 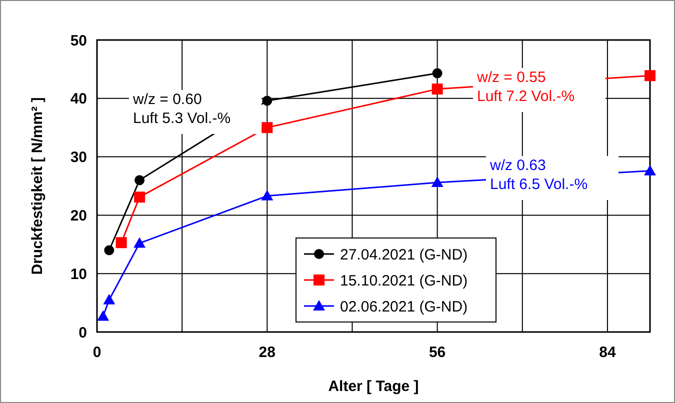 I want to click on x-axis-title: Alter [ Tage ], so click(x=373, y=386).